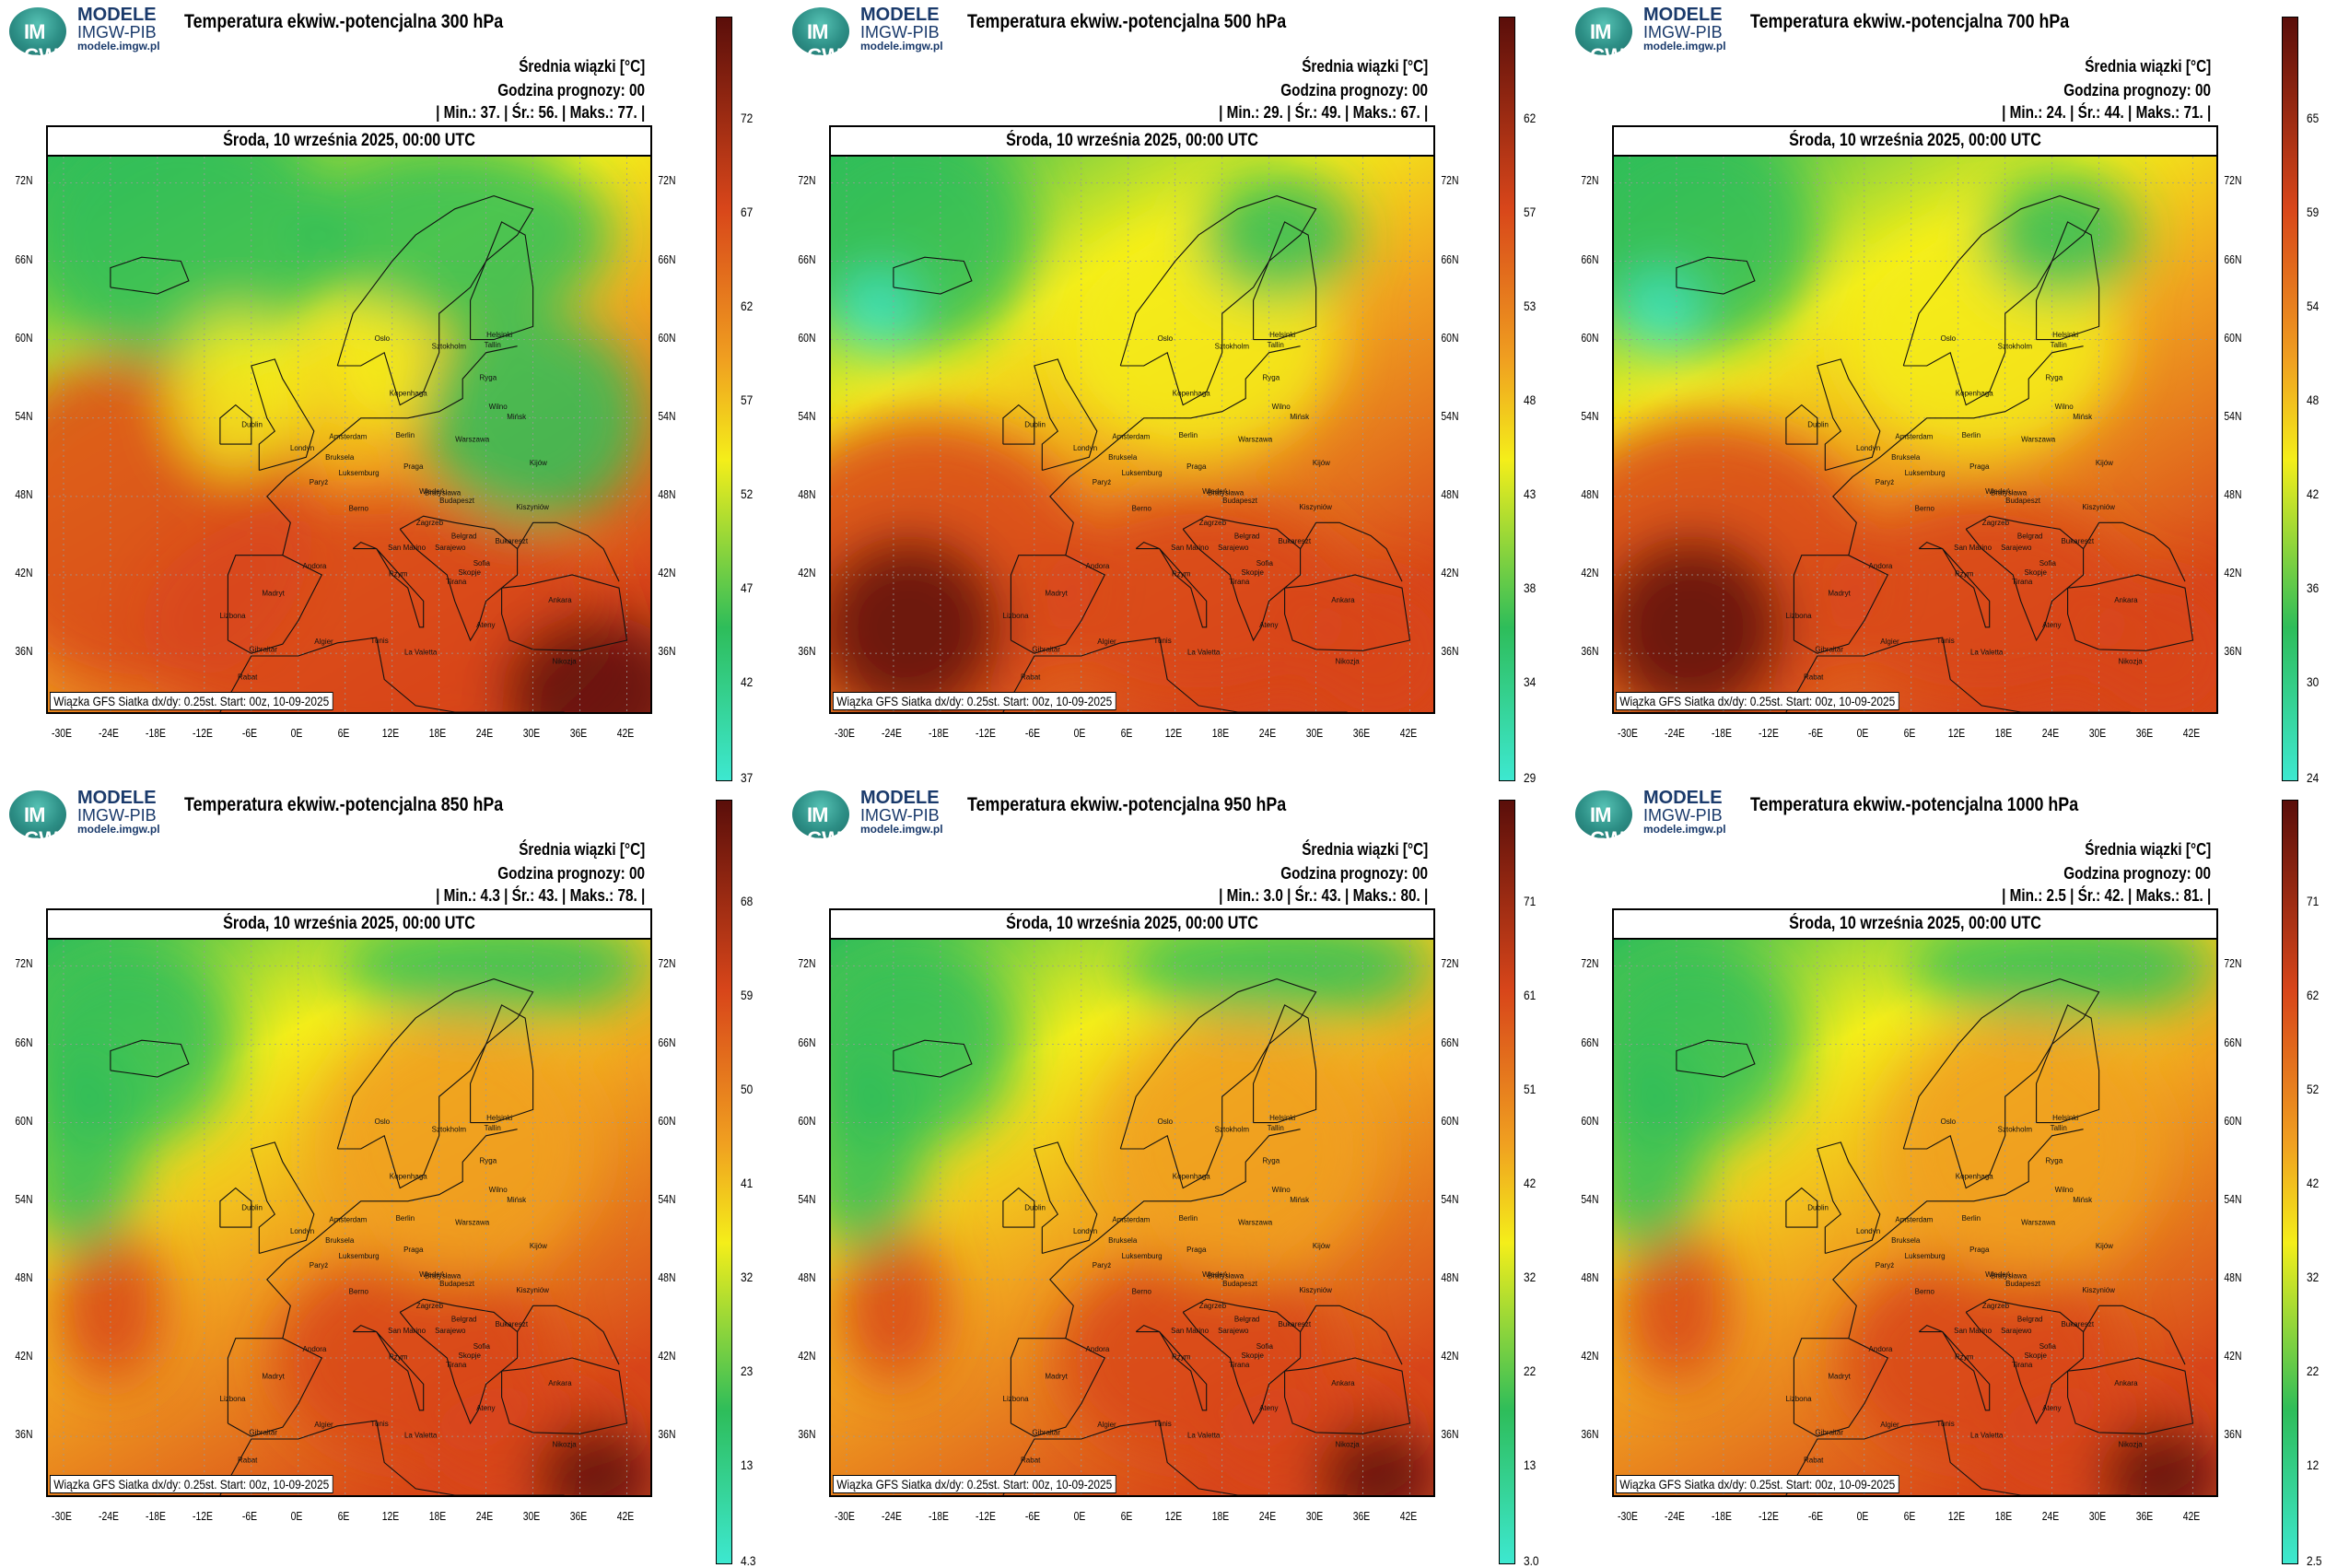 Image resolution: width=2349 pixels, height=1568 pixels. Describe the element at coordinates (748, 1560) in the screenshot. I see `colorbar-tick: 4.3` at that location.